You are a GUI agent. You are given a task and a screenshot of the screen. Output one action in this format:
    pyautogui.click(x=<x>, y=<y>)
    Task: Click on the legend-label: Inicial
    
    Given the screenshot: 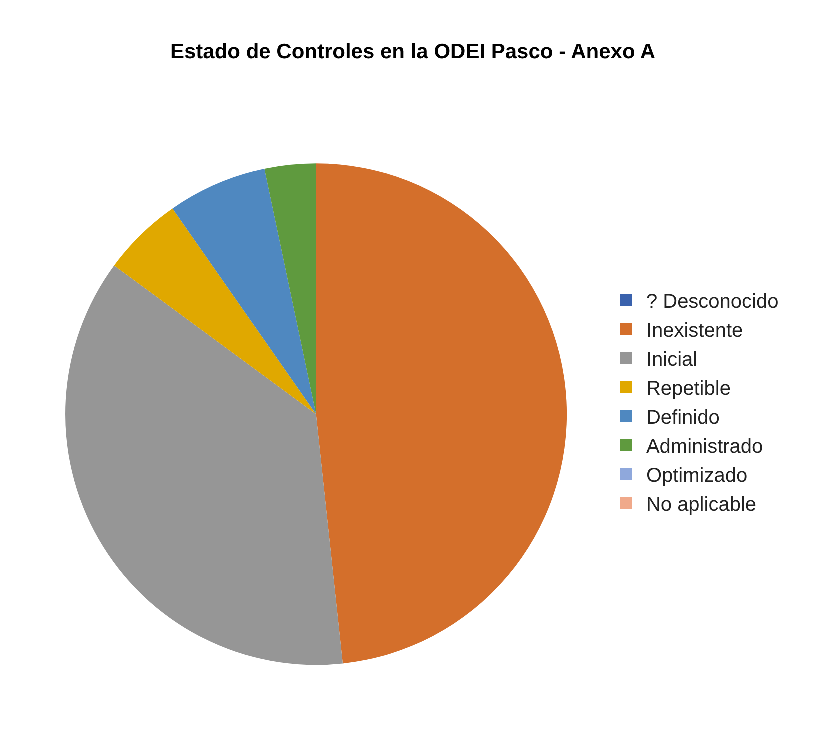 What is the action you would take?
    pyautogui.click(x=672, y=359)
    